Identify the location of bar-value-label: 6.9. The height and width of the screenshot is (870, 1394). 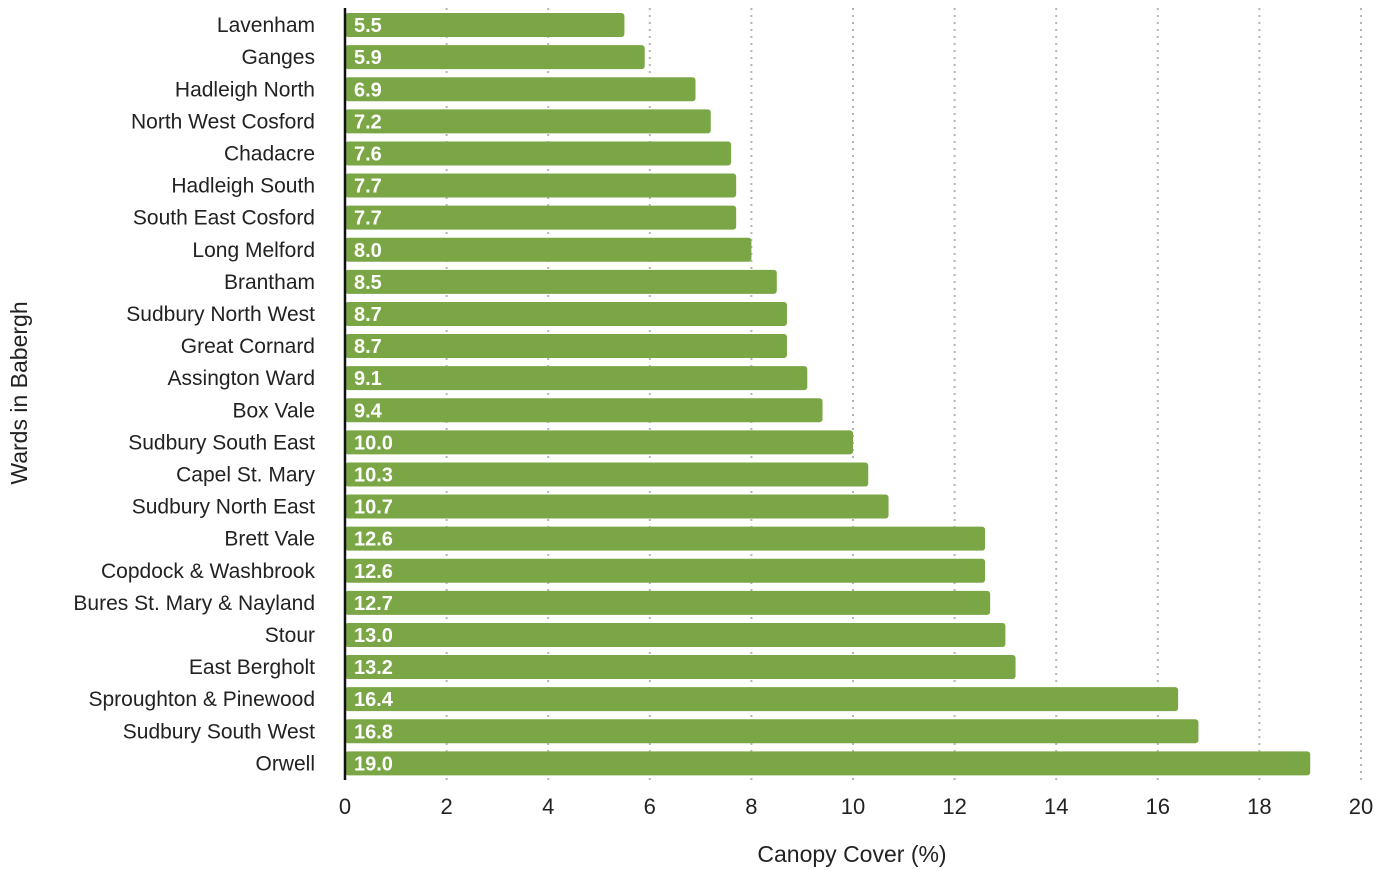
(368, 90).